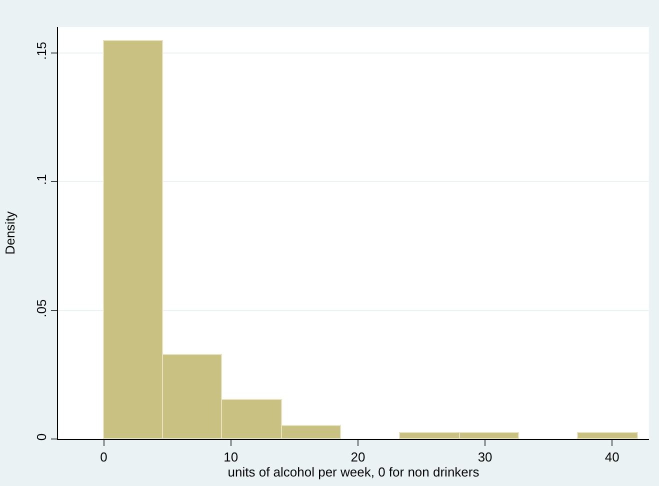  I want to click on y-tick-label: .15, so click(41, 51).